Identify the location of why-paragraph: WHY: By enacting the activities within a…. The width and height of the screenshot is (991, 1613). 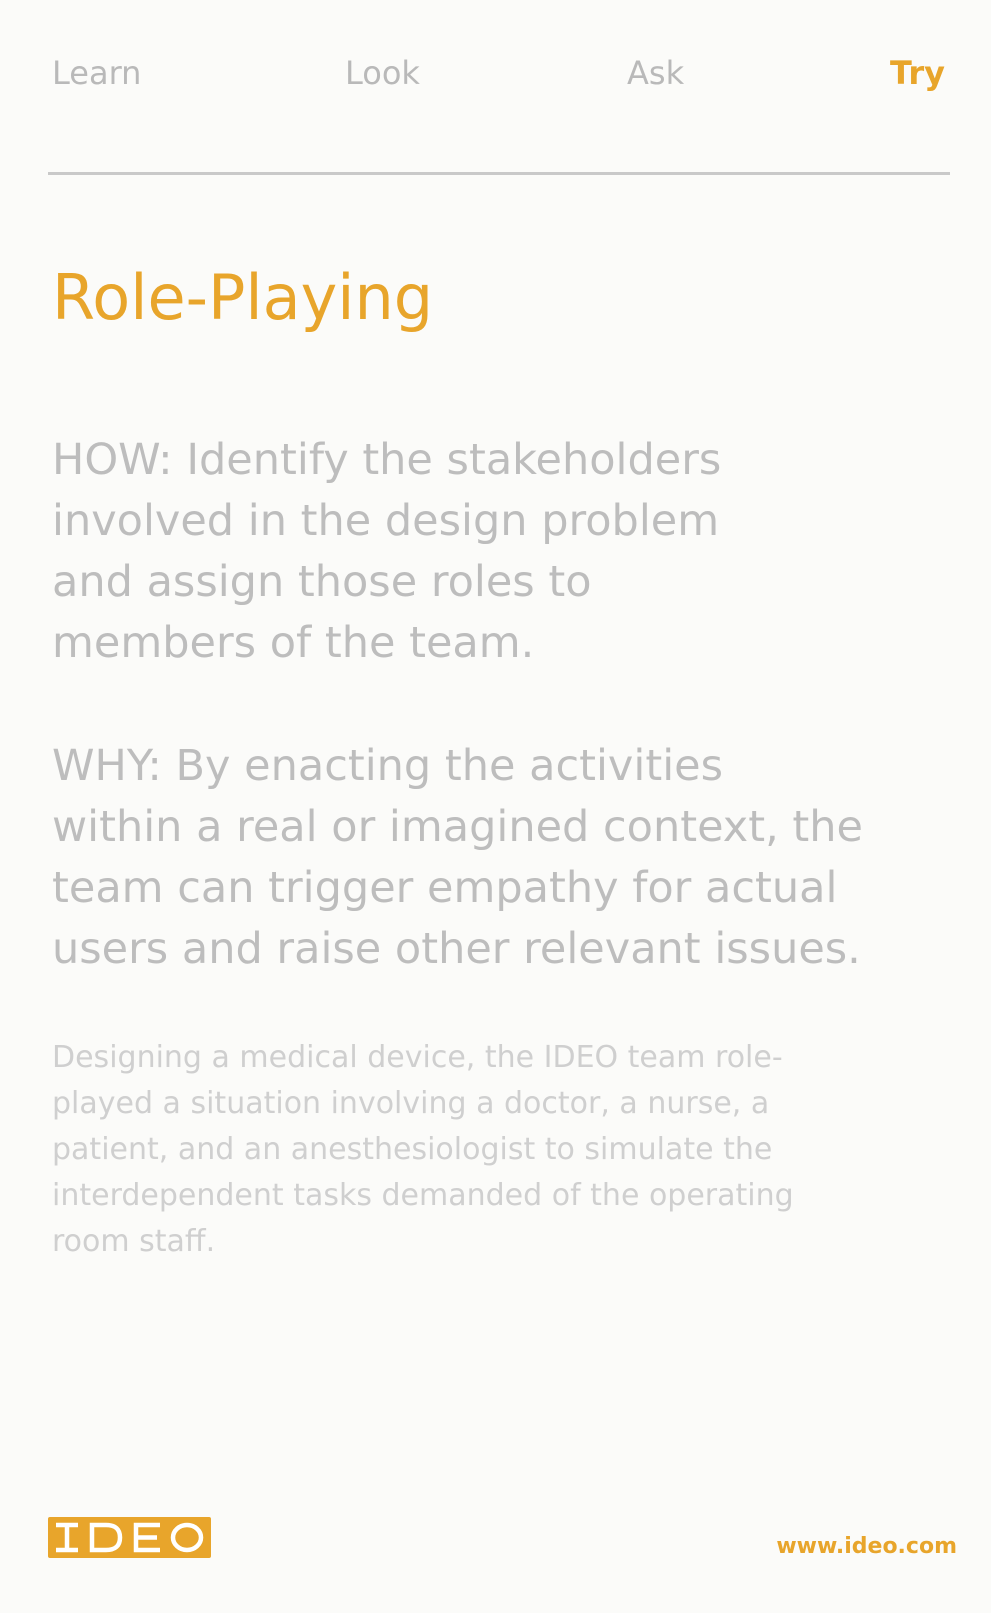
(502, 858).